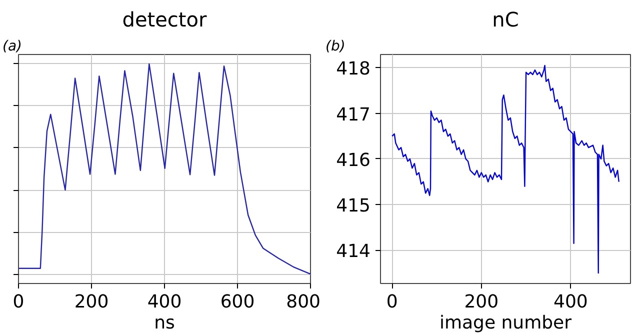  What do you see at coordinates (303, 302) in the screenshot?
I see `x-tick-label: 800` at bounding box center [303, 302].